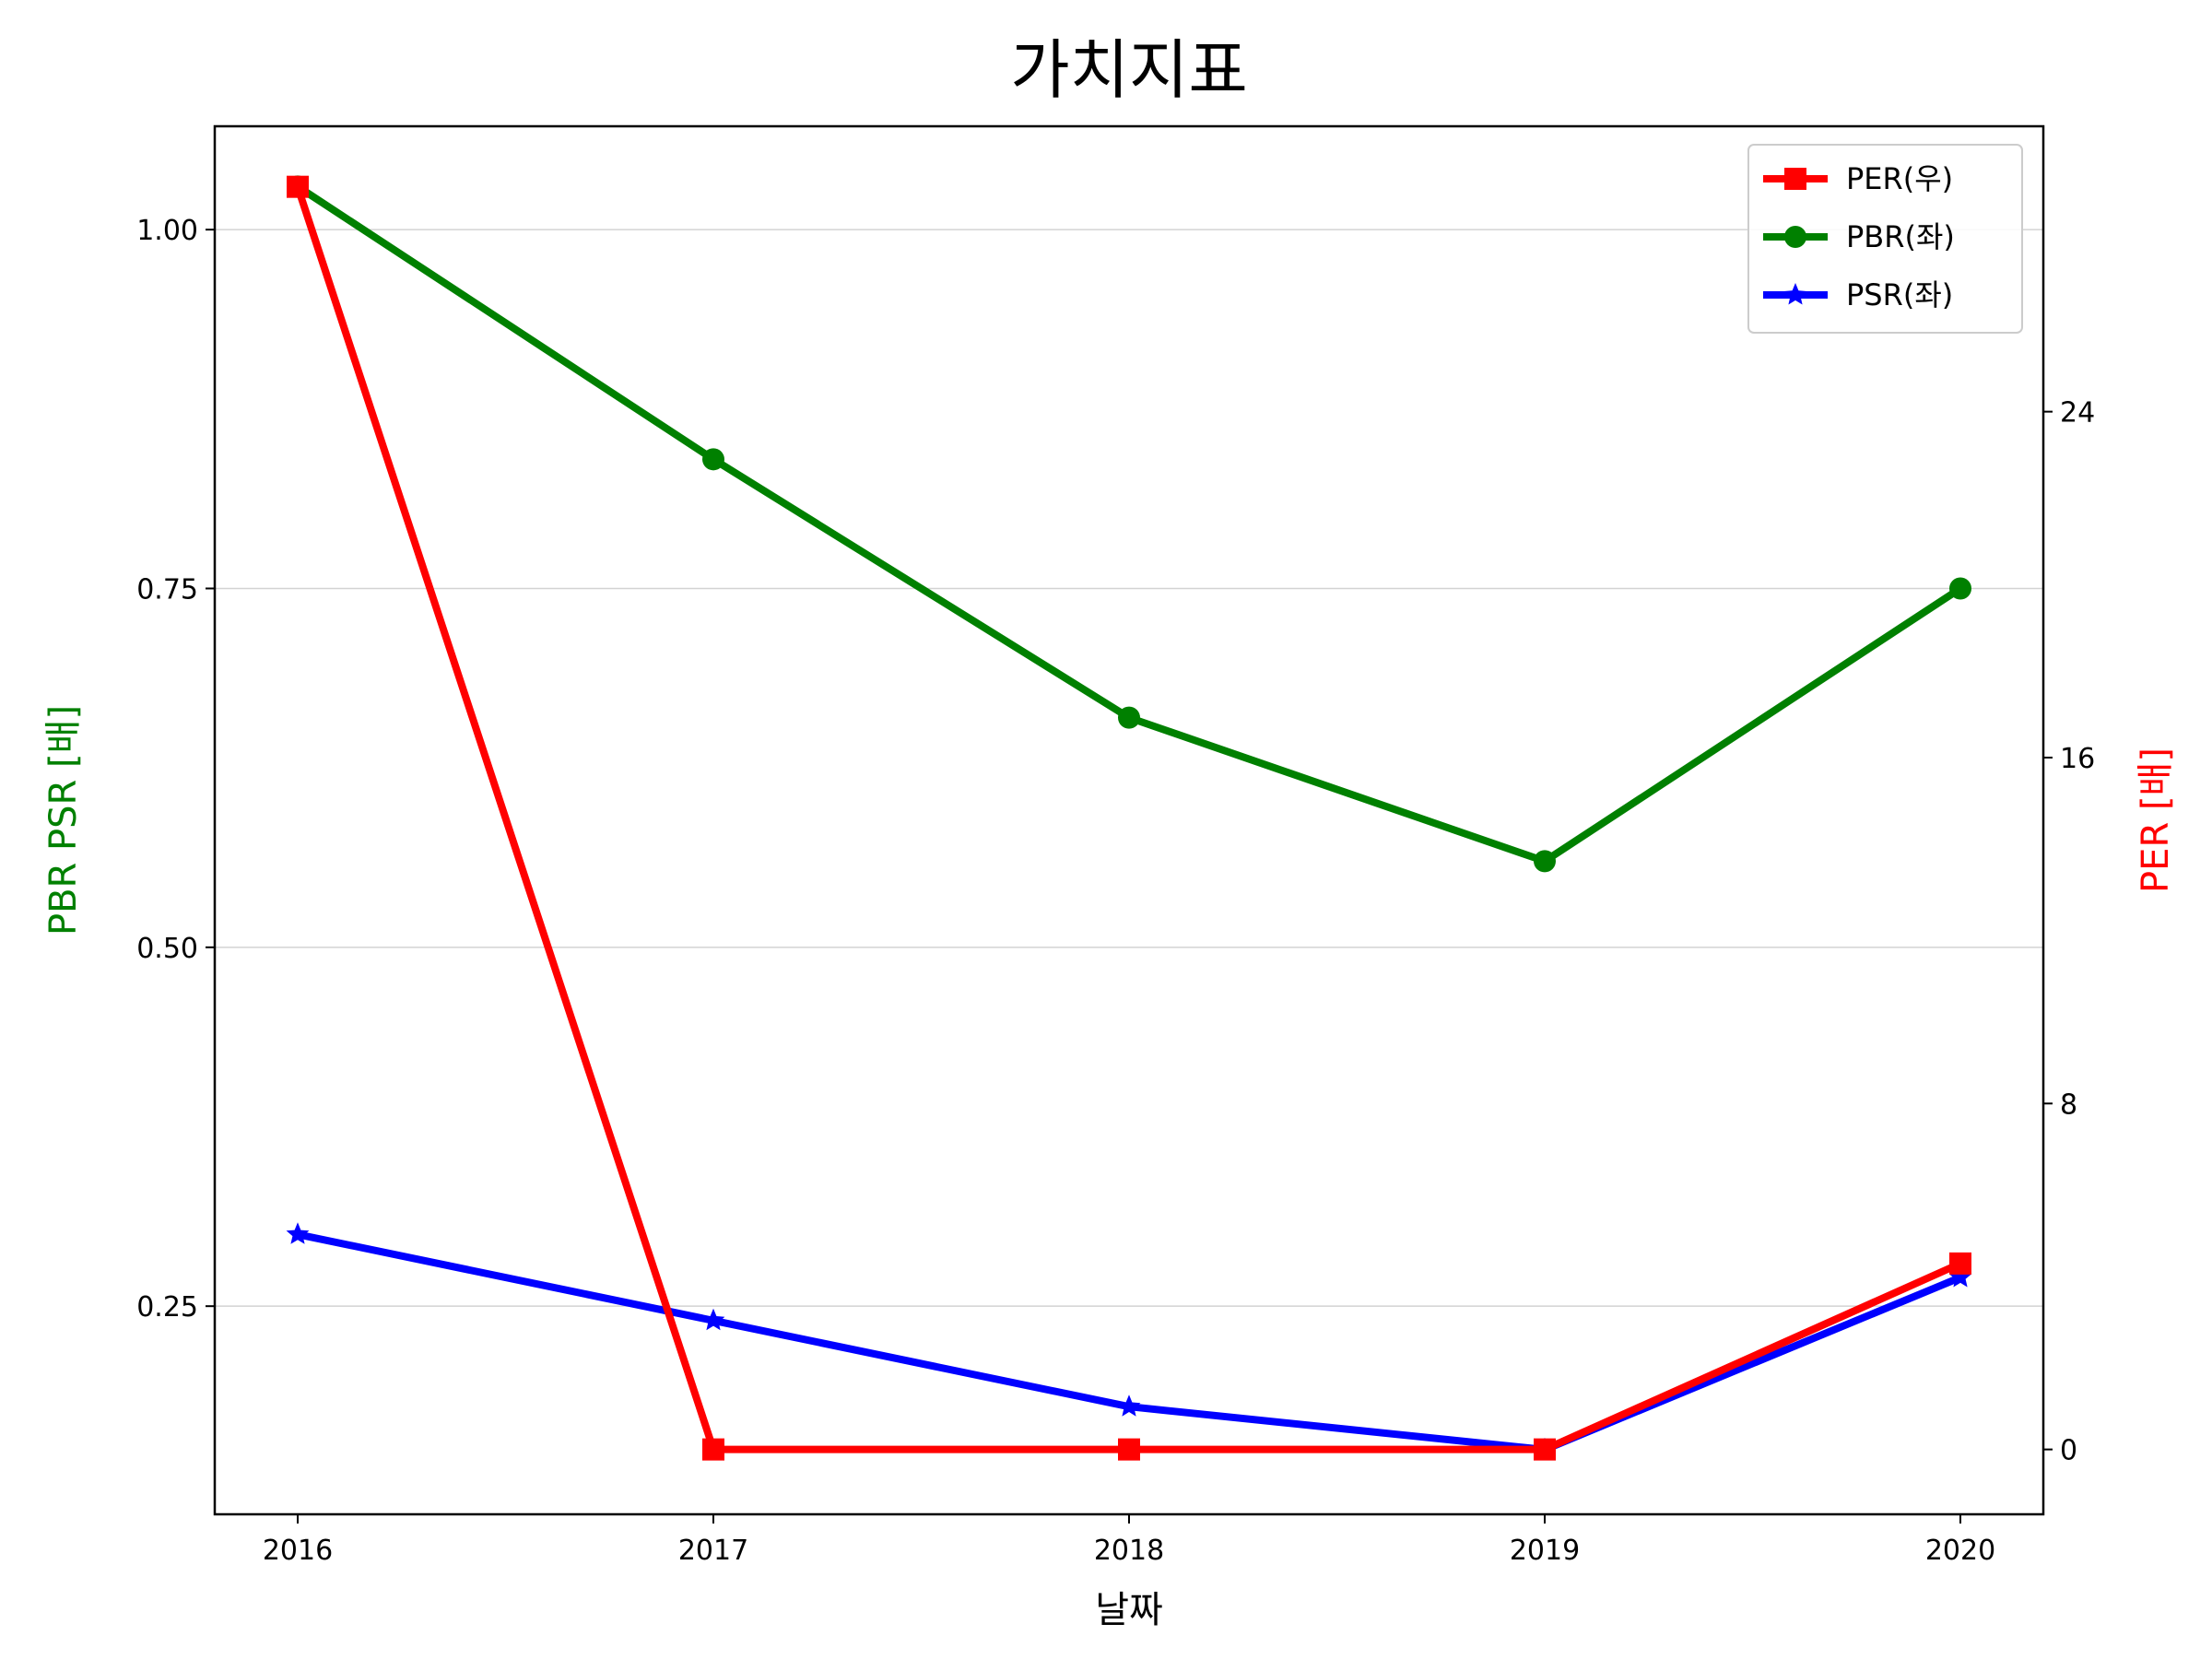 The height and width of the screenshot is (1659, 2212). Describe the element at coordinates (713, 1551) in the screenshot. I see `x-tick-label: 2017` at that location.